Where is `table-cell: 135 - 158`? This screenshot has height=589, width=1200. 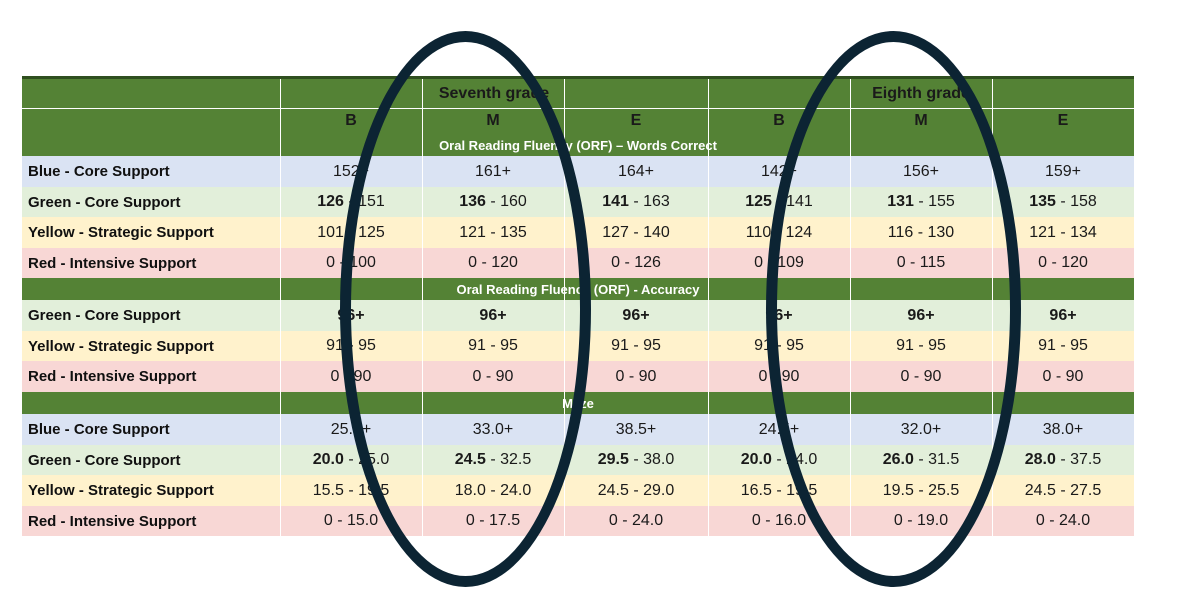
table-cell: 135 - 158 is located at coordinates (1063, 202).